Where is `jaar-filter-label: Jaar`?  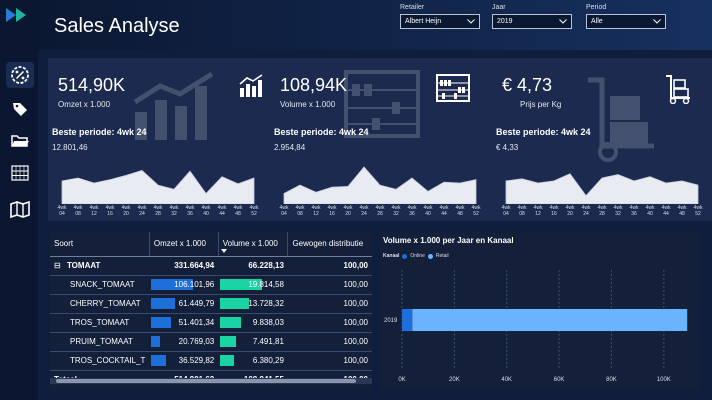
jaar-filter-label: Jaar is located at coordinates (499, 7).